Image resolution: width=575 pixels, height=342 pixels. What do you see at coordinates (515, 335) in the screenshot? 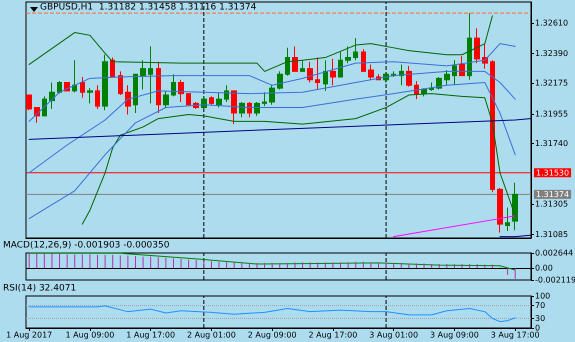
I see `x-tick-label: 3 Aug 17:00` at bounding box center [515, 335].